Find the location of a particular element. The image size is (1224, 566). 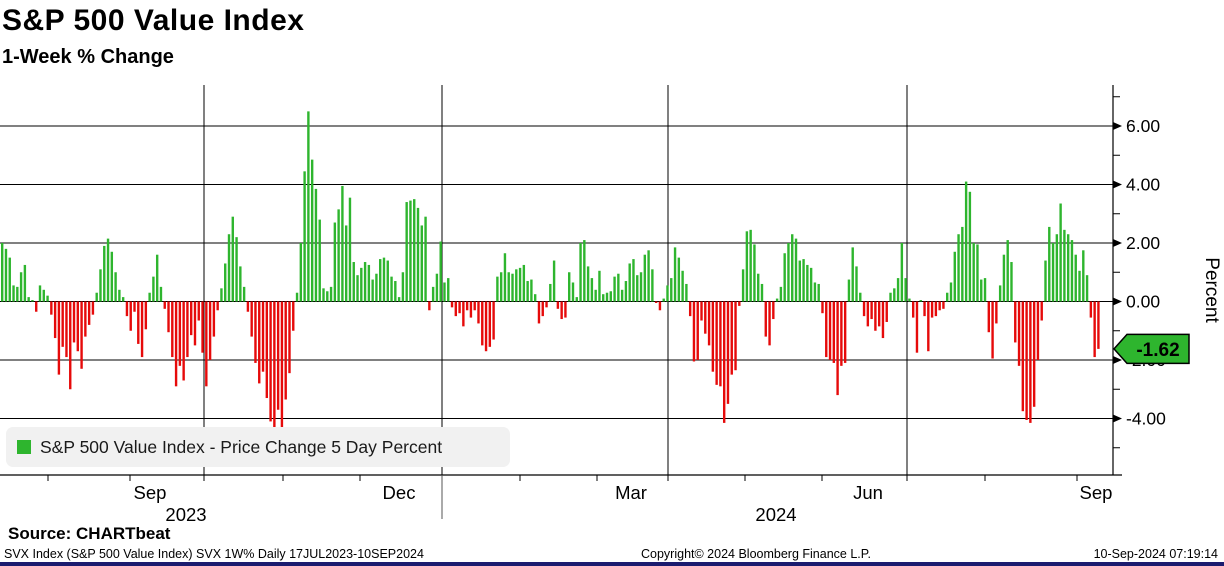

last-value-tag: -1.62 is located at coordinates (1151, 349).